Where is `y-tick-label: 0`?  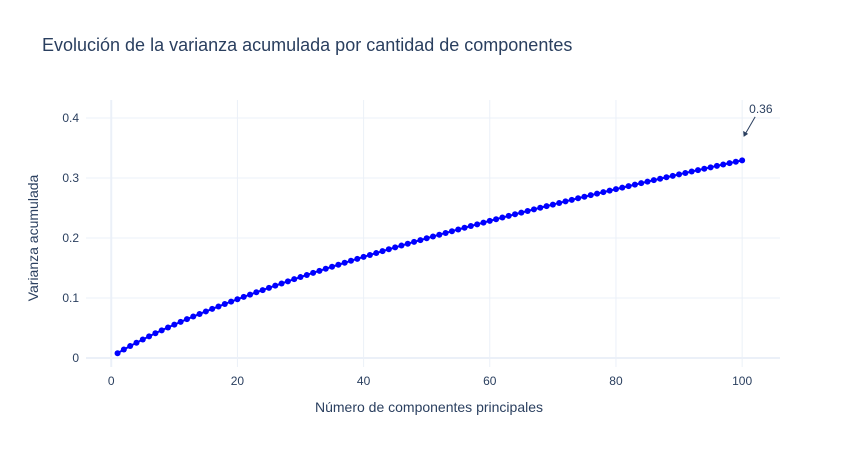 y-tick-label: 0 is located at coordinates (75, 358).